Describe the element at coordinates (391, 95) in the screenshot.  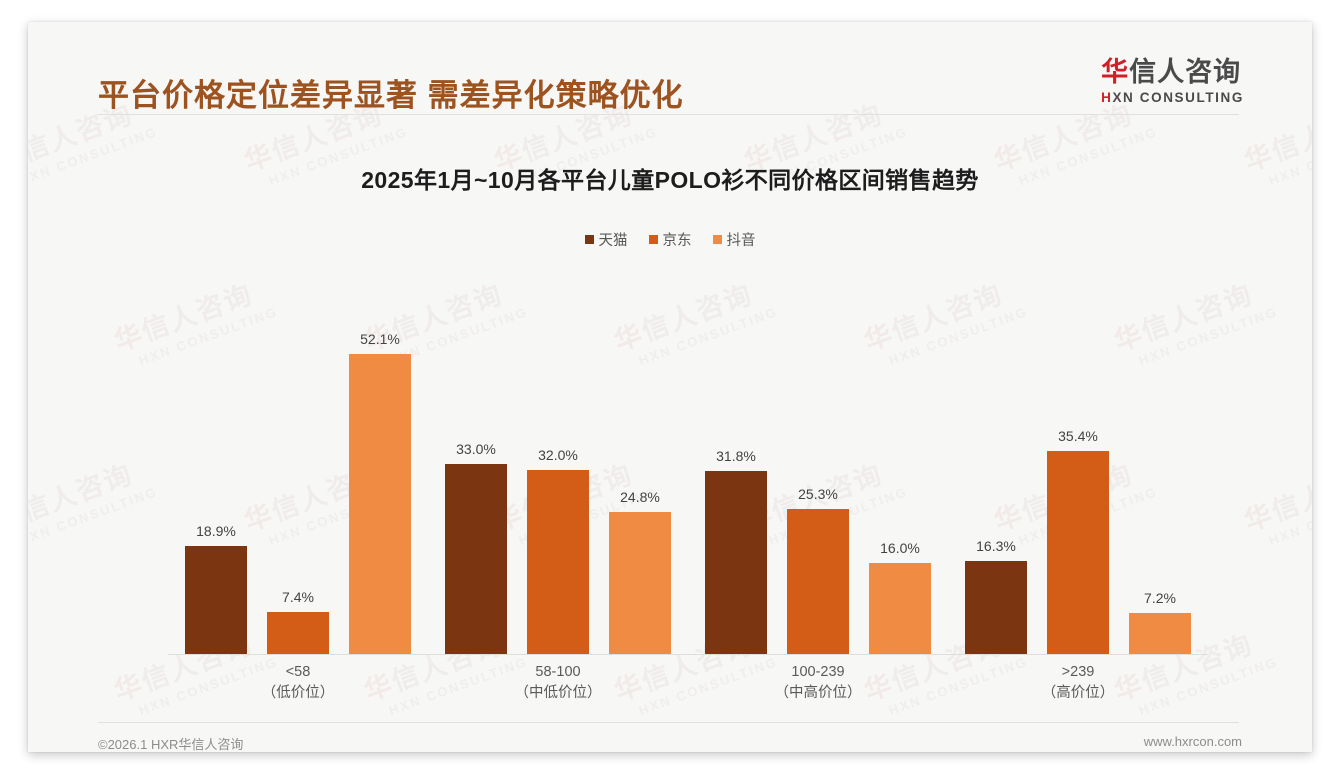
I see `page-title: 平台价格定位差异显著 需差异化策略优化` at that location.